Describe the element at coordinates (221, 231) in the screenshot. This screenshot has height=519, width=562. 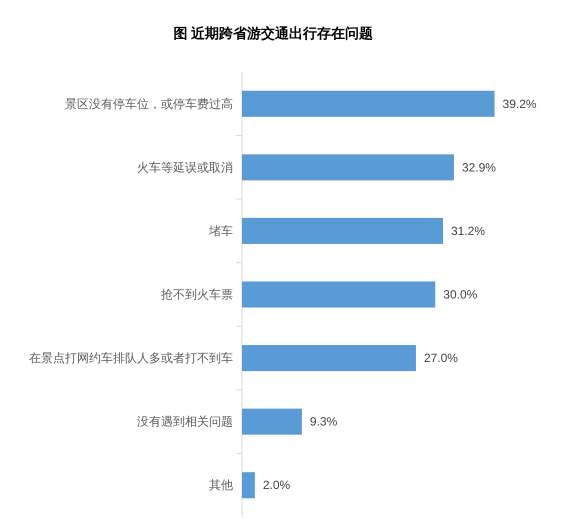
I see `category-label: 堵车` at that location.